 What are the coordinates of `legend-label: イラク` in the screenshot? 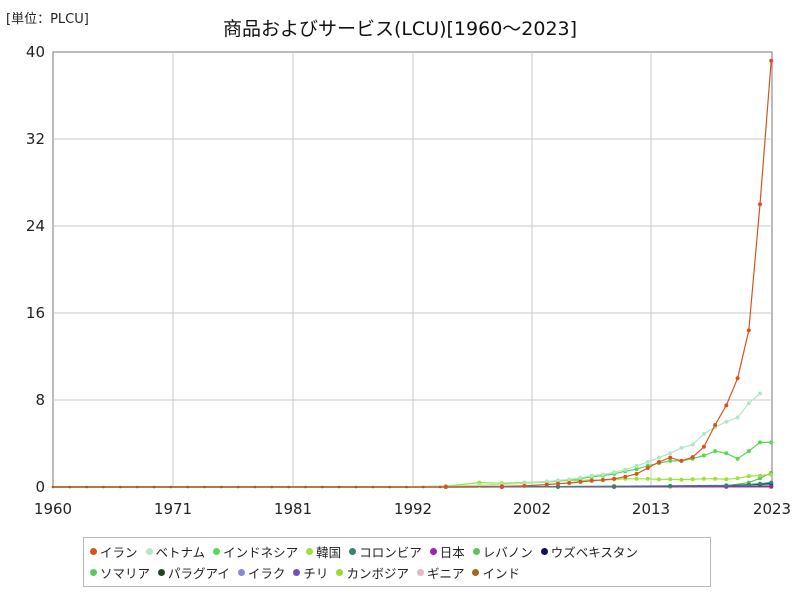 It's located at (266, 573).